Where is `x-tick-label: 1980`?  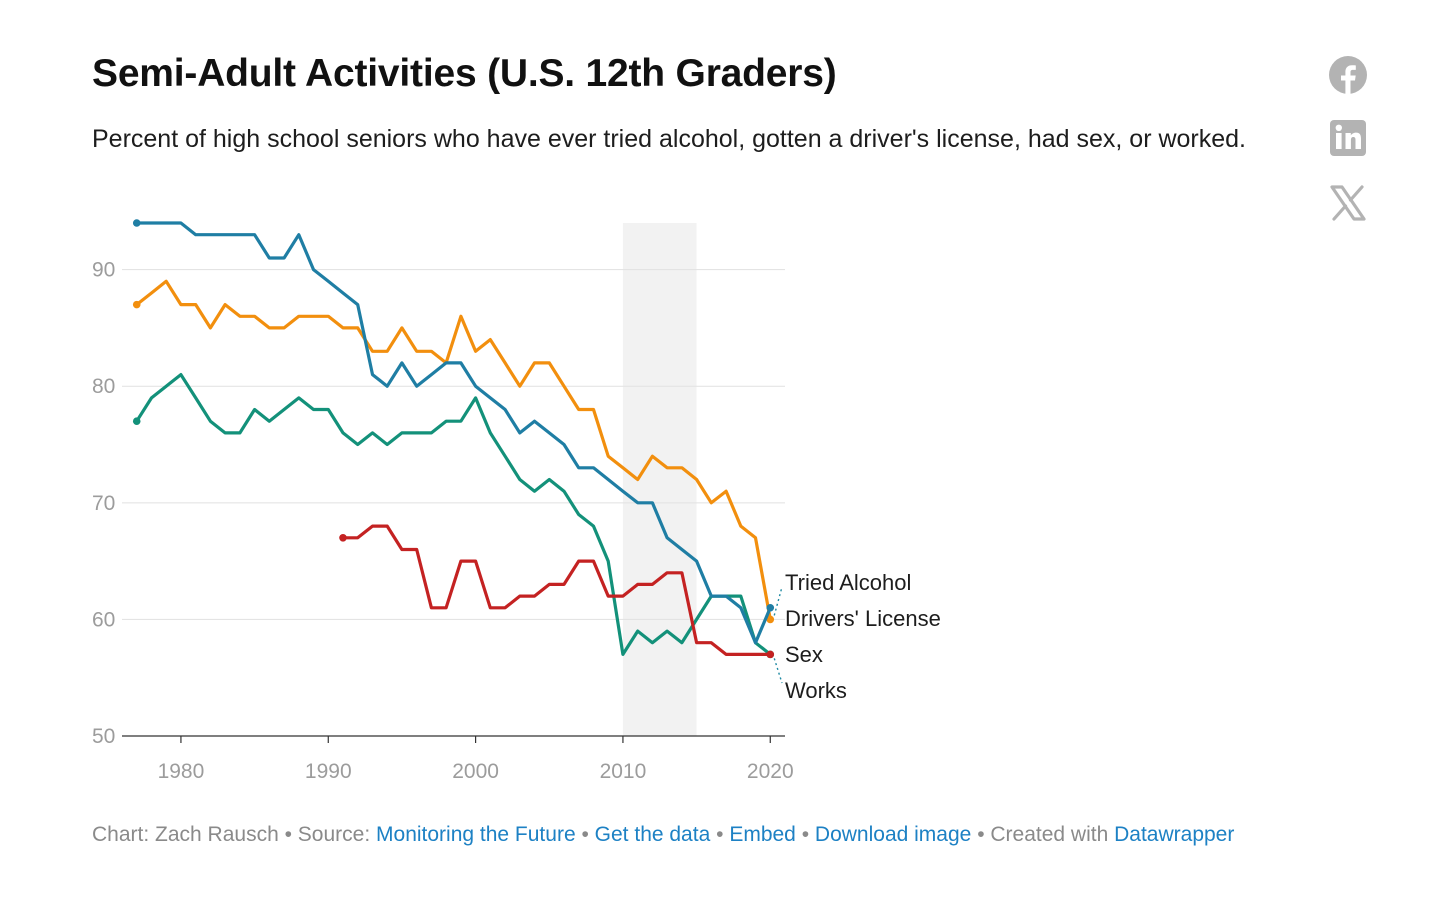 x-tick-label: 1980 is located at coordinates (181, 771).